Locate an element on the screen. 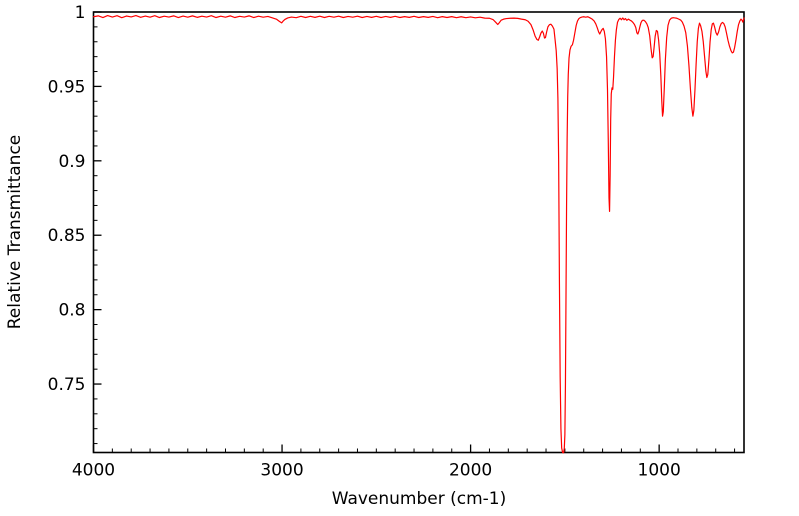 Image resolution: width=799 pixels, height=516 pixels. x-tick-label: 1000 is located at coordinates (659, 471).